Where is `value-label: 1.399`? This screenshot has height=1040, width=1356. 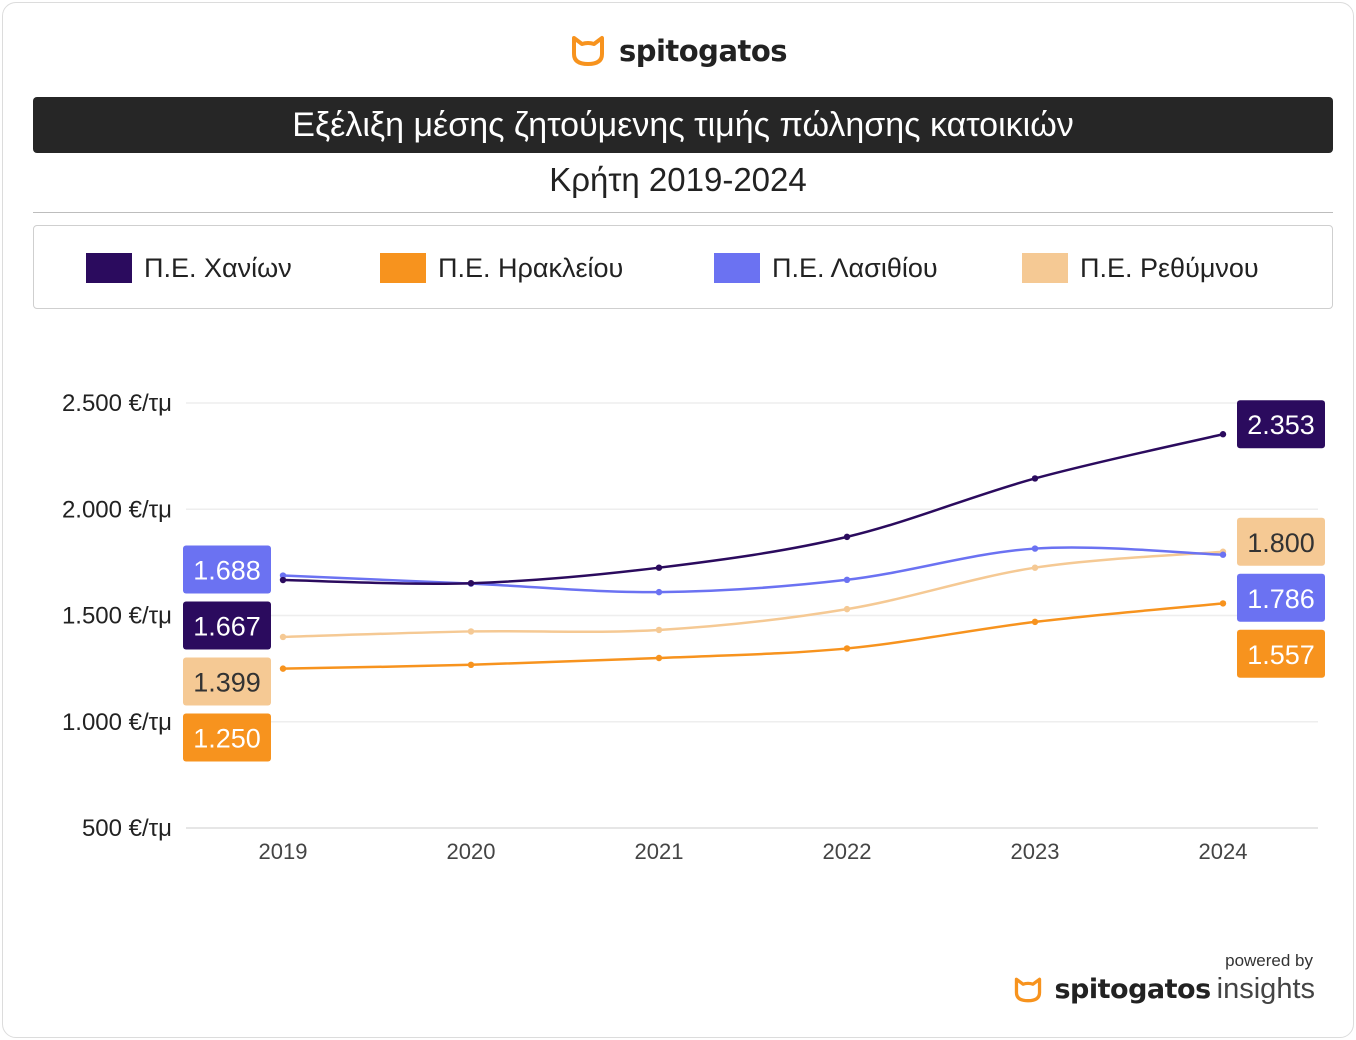
value-label: 1.399 is located at coordinates (227, 683).